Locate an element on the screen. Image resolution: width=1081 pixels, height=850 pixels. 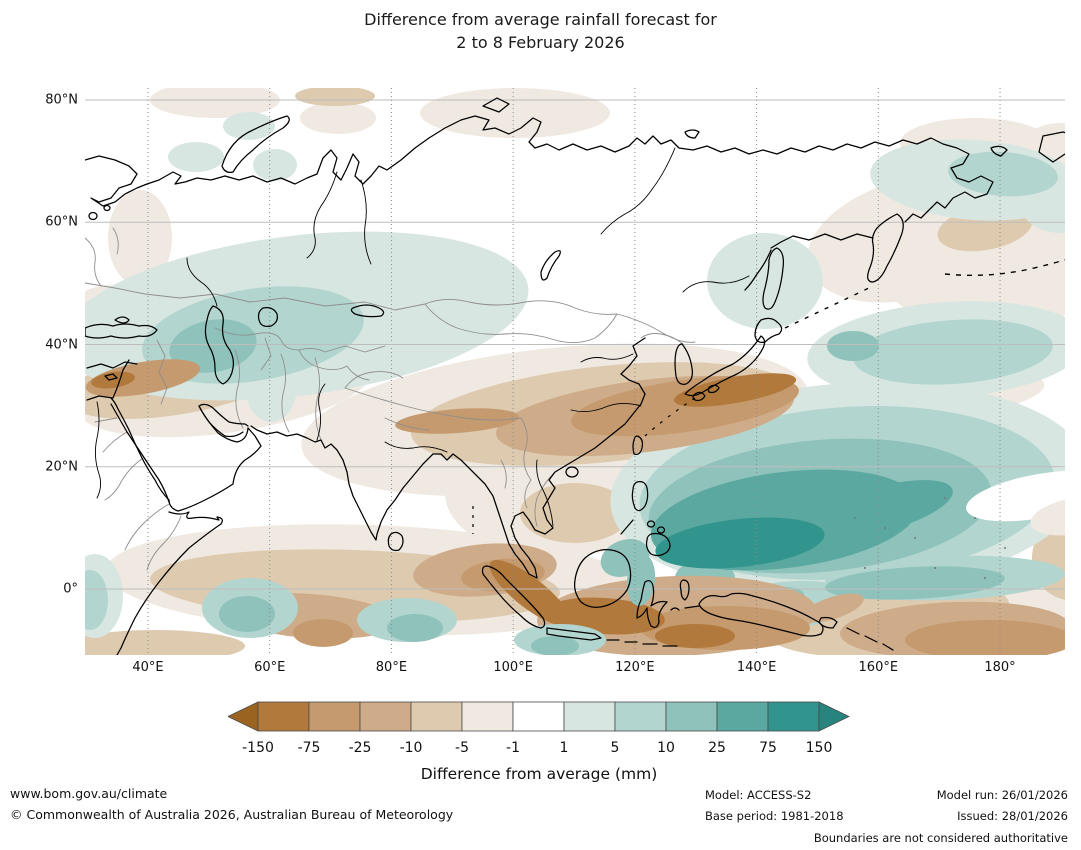
white-wedge is located at coordinates (1015, 496).